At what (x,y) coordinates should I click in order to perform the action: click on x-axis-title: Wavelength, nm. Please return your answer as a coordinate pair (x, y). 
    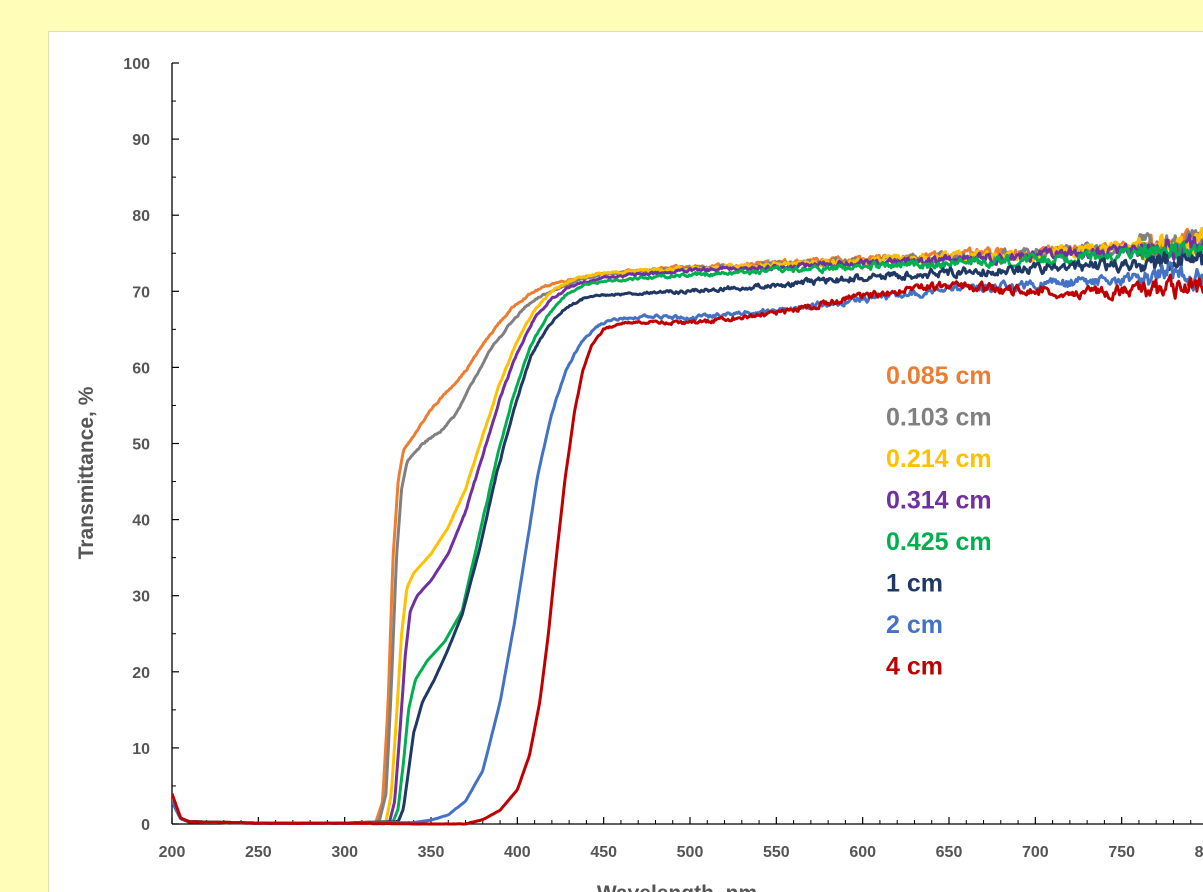
    Looking at the image, I should click on (677, 887).